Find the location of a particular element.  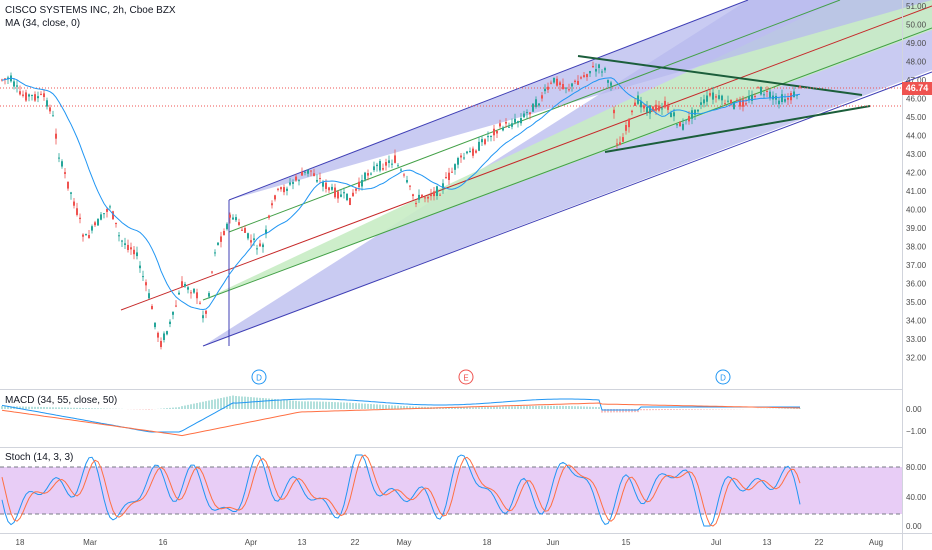

ma-indicator-label: MA (34, close, 0) is located at coordinates (43, 23).